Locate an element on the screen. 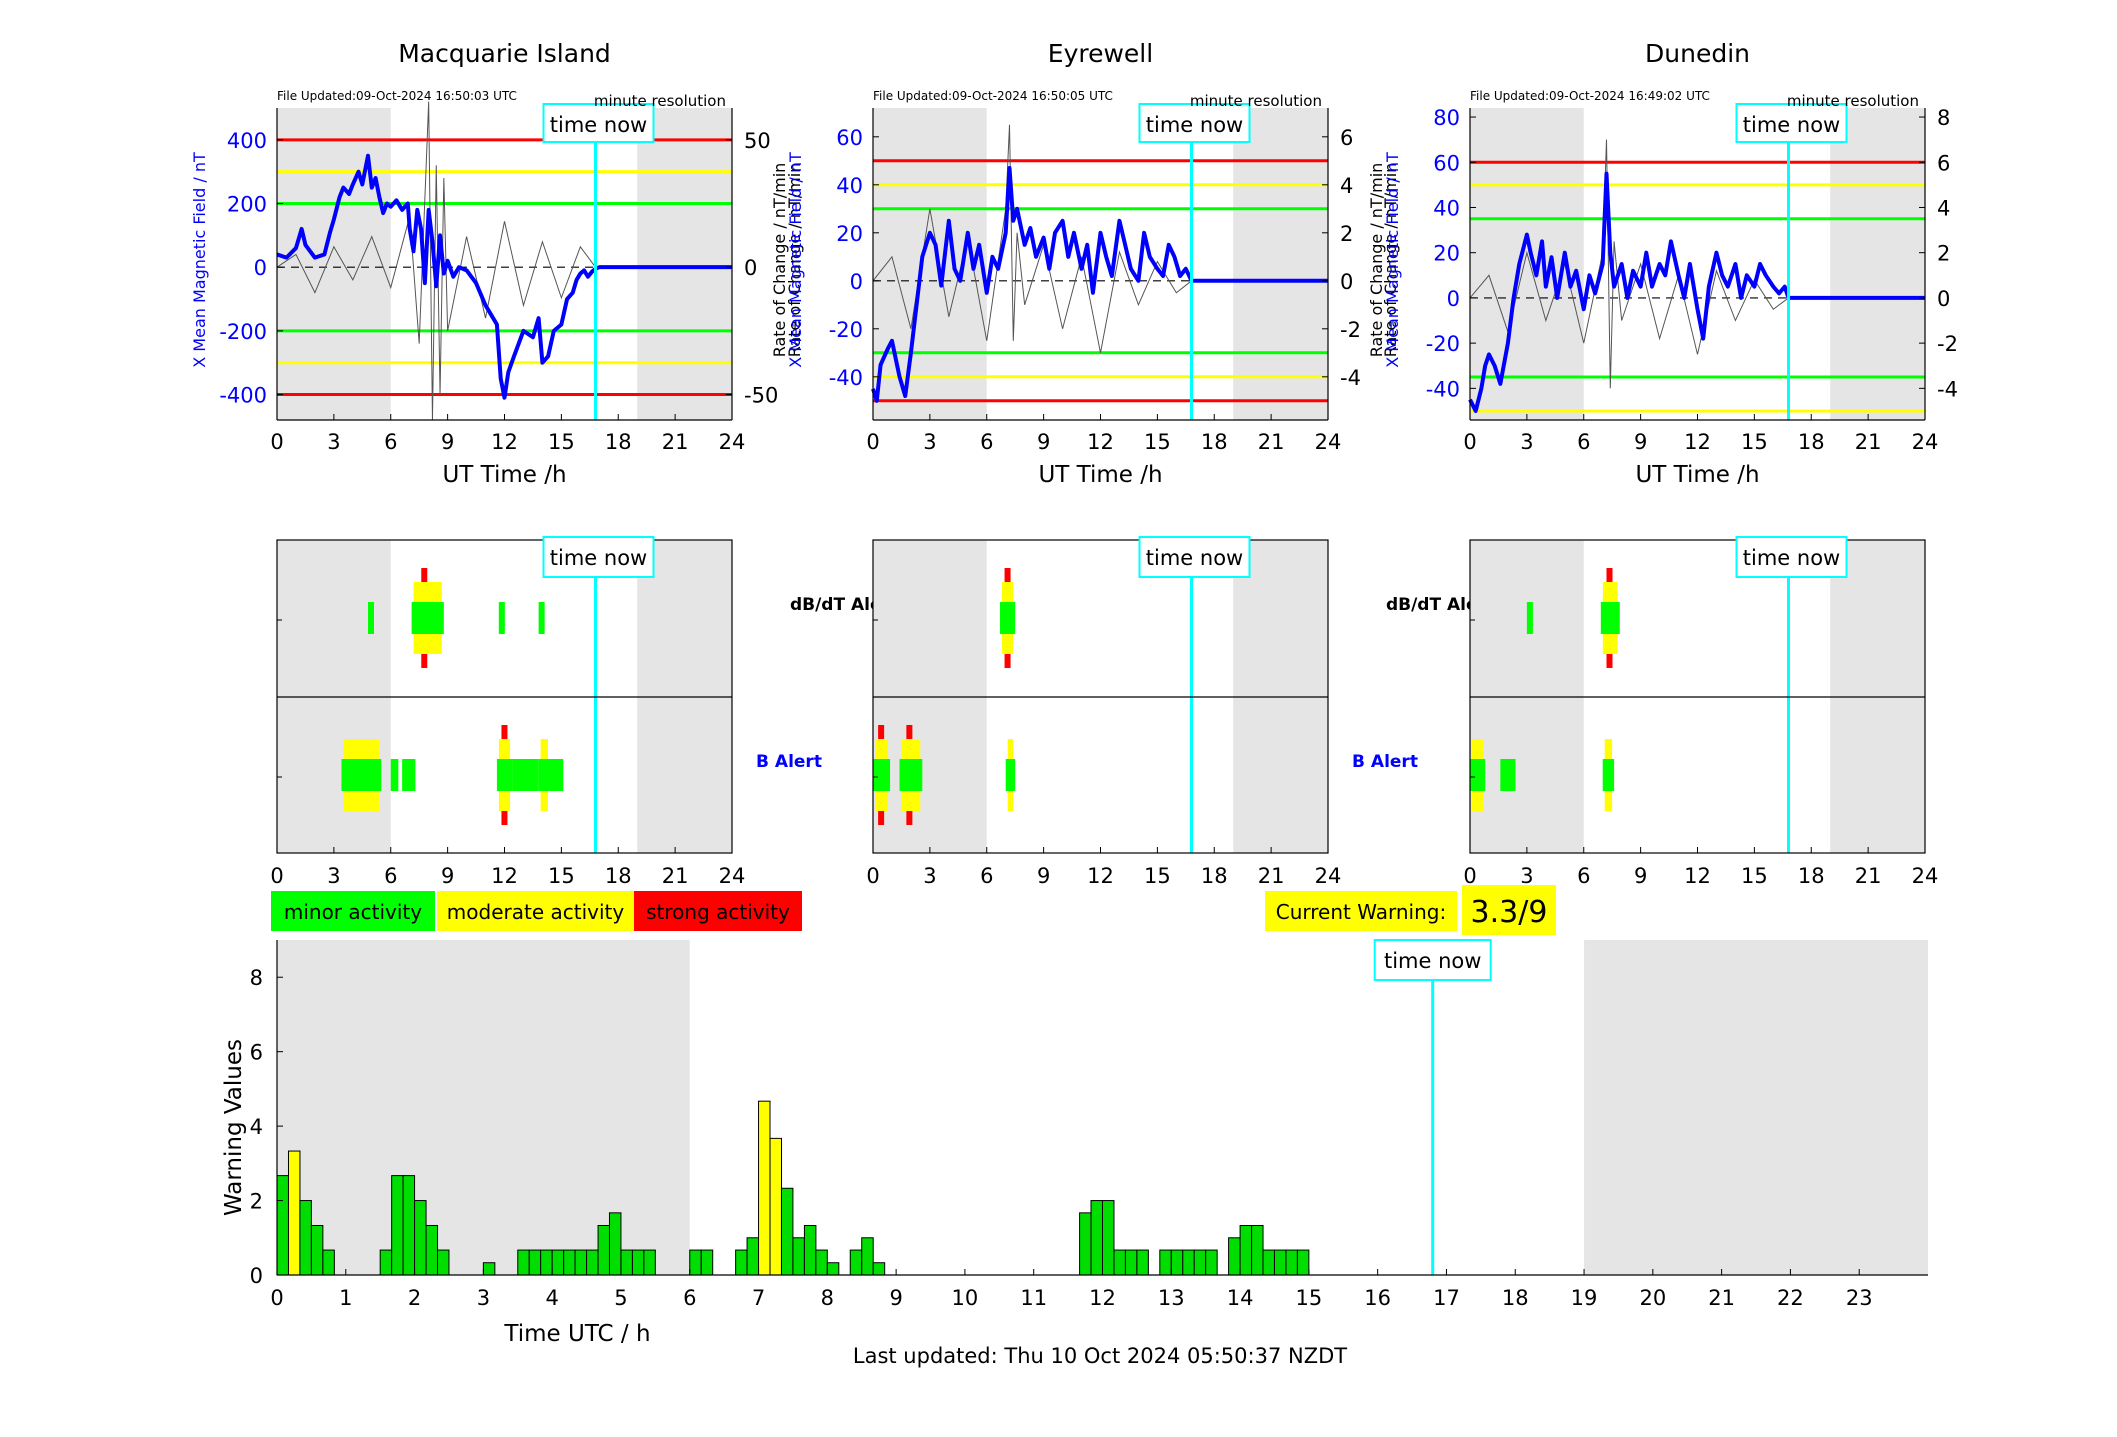  legend-label-minor: minor activity is located at coordinates (353, 912).